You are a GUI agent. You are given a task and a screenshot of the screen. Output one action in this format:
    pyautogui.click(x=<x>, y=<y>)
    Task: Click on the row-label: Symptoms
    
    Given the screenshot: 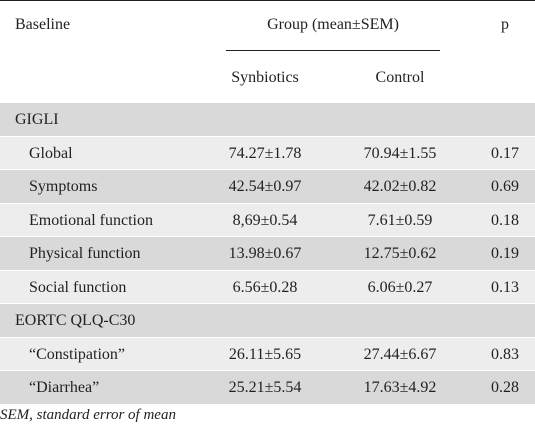 What is the action you would take?
    pyautogui.click(x=63, y=186)
    